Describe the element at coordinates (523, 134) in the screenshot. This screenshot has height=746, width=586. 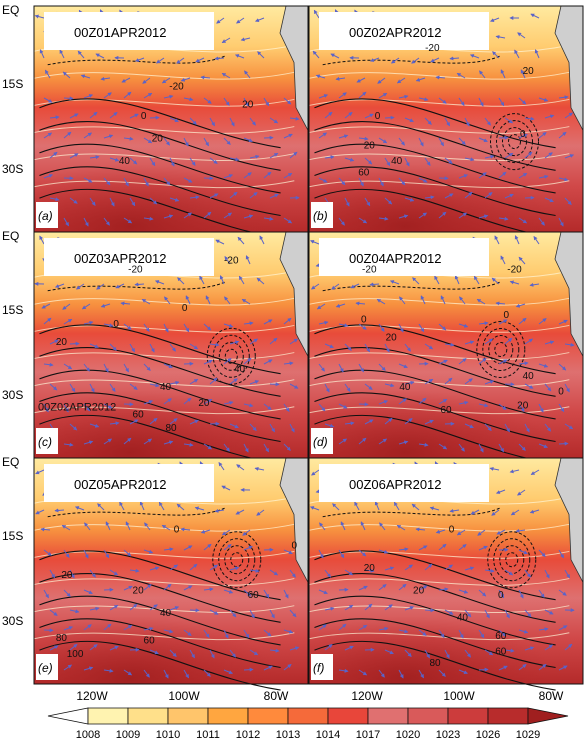
I see `contour-label: 0` at that location.